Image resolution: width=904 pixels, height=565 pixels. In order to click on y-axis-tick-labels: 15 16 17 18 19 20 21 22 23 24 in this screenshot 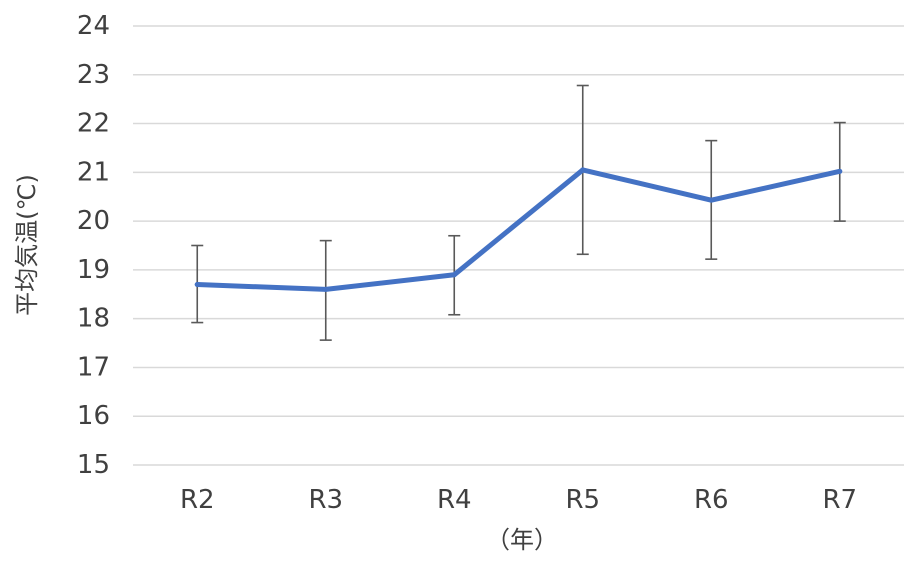, I will do `click(93, 245)`.